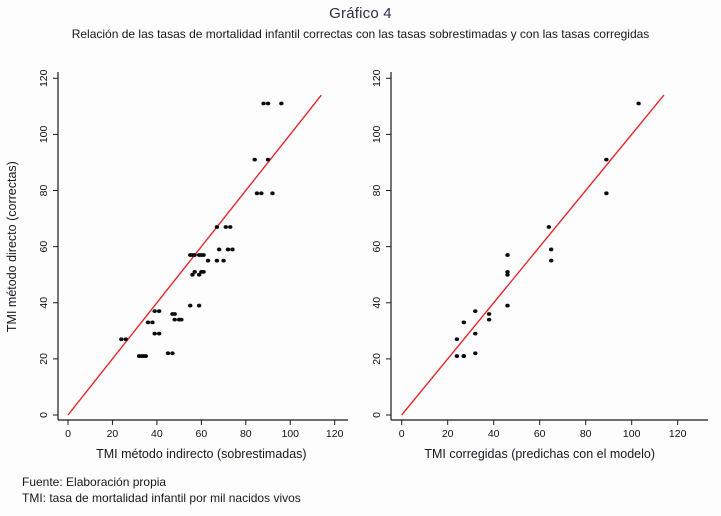 This screenshot has height=516, width=721. Describe the element at coordinates (360, 13) in the screenshot. I see `figure-title: Gráfico 4` at that location.